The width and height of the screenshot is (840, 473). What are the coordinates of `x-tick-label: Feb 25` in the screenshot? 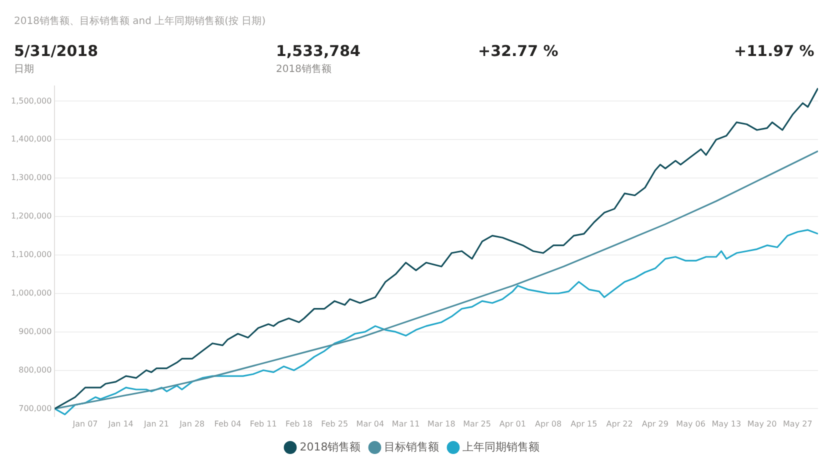 It's located at (334, 423).